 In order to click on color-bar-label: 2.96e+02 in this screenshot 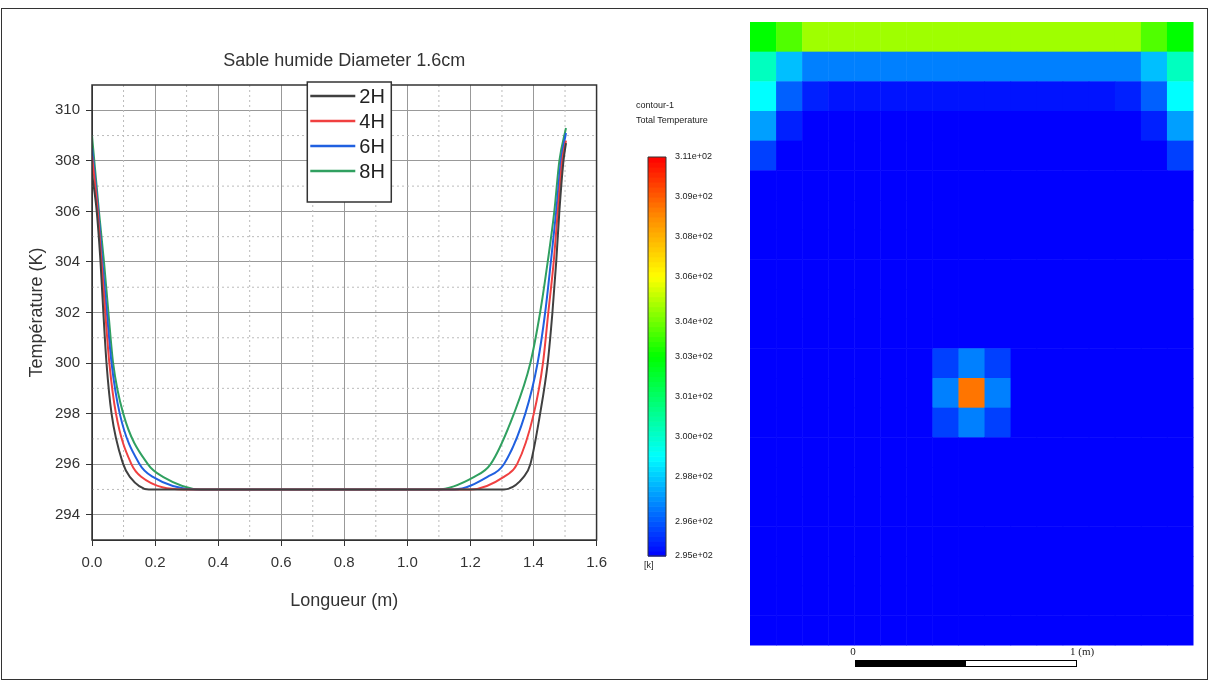, I will do `click(694, 520)`.